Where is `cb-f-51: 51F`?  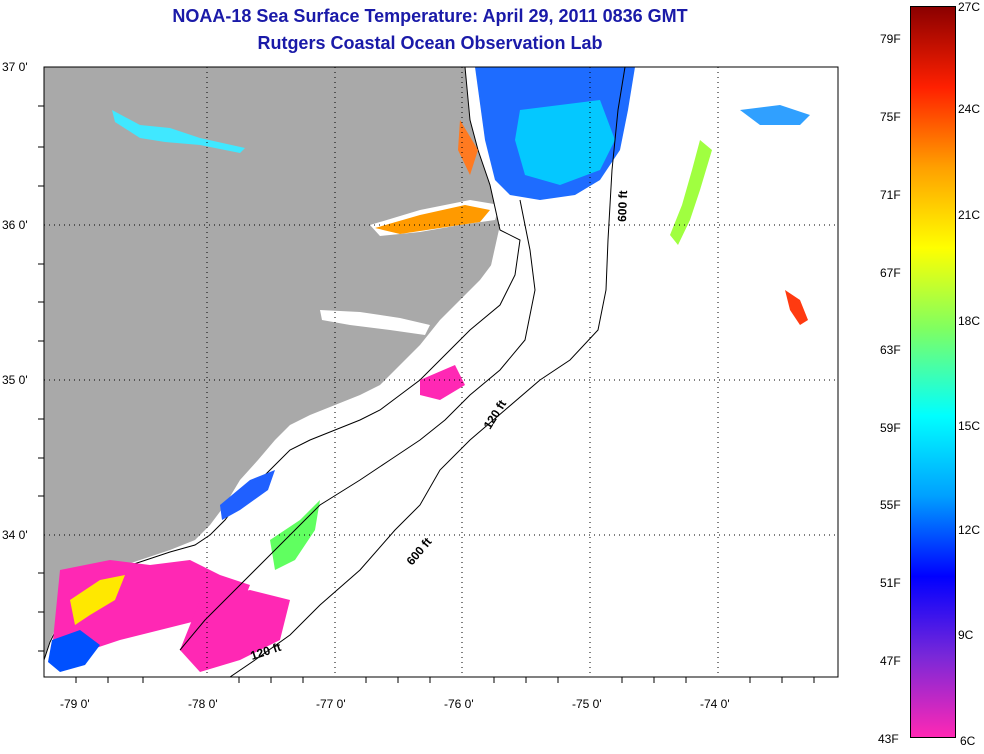
cb-f-51: 51F is located at coordinates (890, 583).